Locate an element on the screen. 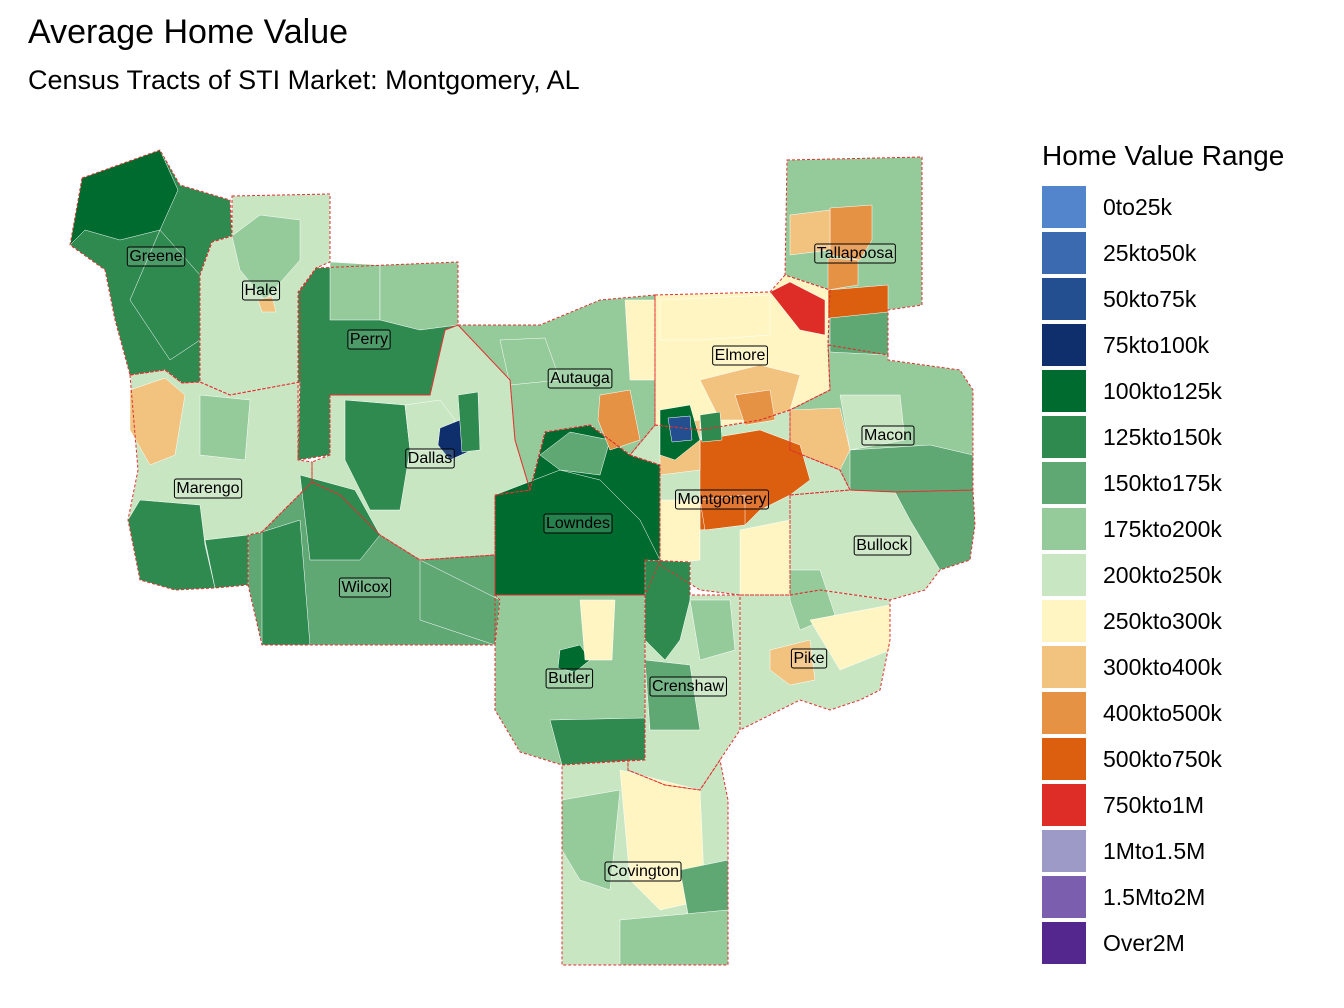  legend-label: 750kto1M is located at coordinates (1154, 804).